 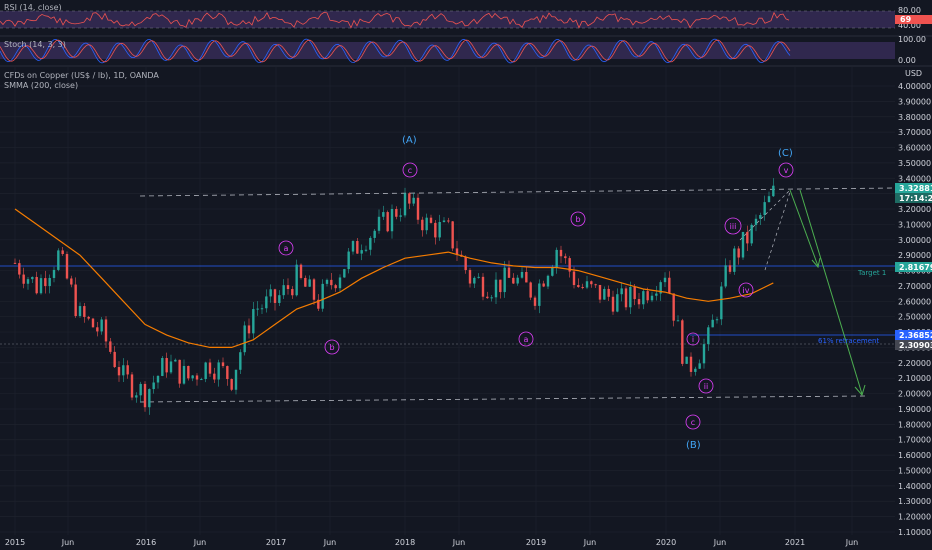 I want to click on price-tick-label: 1.40000, so click(x=914, y=486).